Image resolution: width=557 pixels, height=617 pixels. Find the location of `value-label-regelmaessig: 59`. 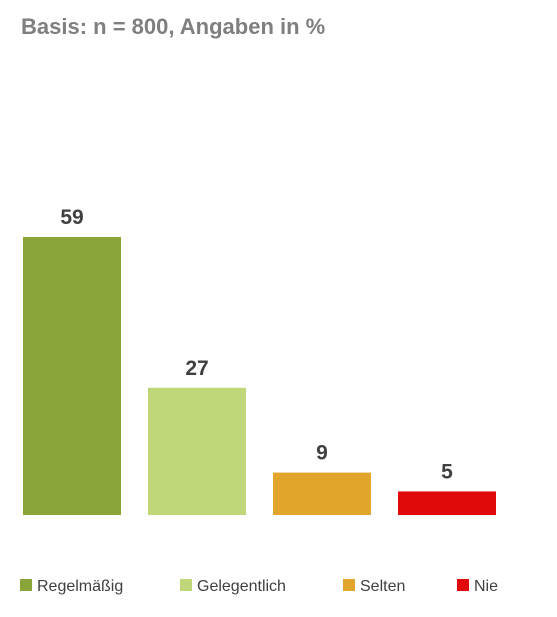

value-label-regelmaessig: 59 is located at coordinates (71, 217).